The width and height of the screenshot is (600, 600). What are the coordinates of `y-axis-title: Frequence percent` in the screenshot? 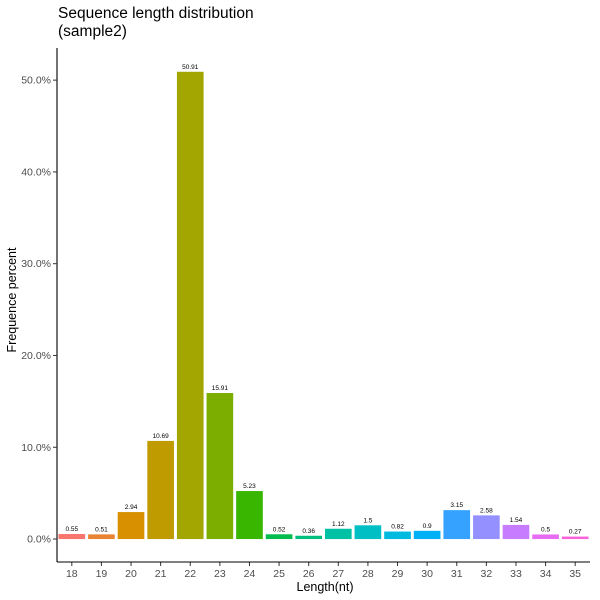 It's located at (12, 299).